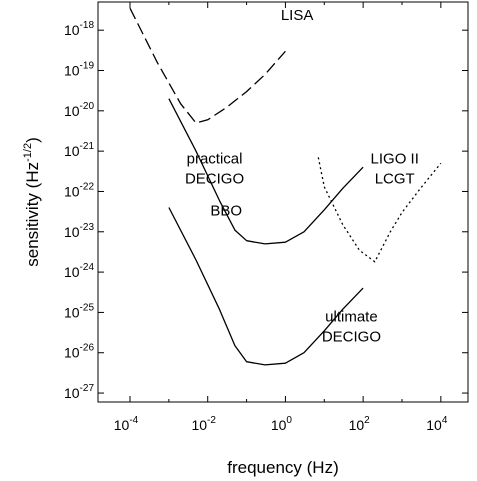  Describe the element at coordinates (79, 231) in the screenshot. I see `y-tick-label: 10-23` at that location.